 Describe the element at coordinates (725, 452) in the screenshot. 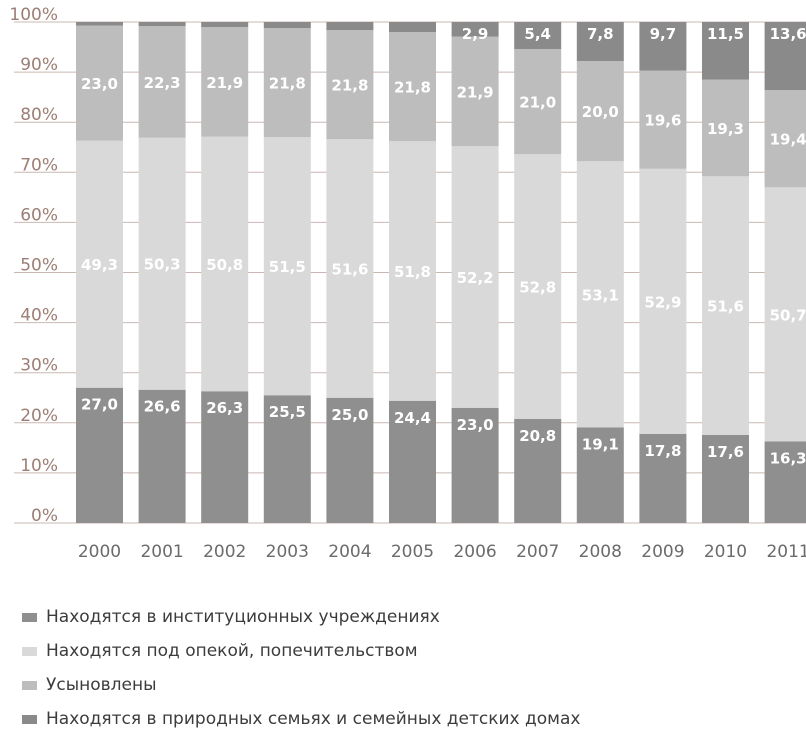

I see `data-label: 17,6` at that location.